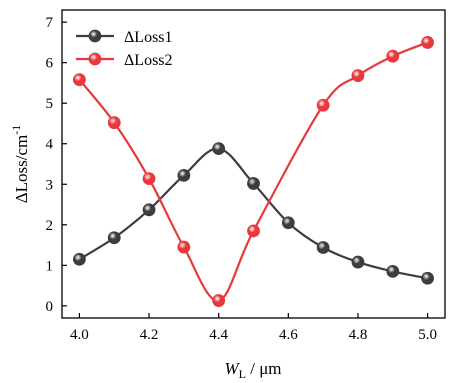  I want to click on y-tick-label: 7, so click(50, 23).